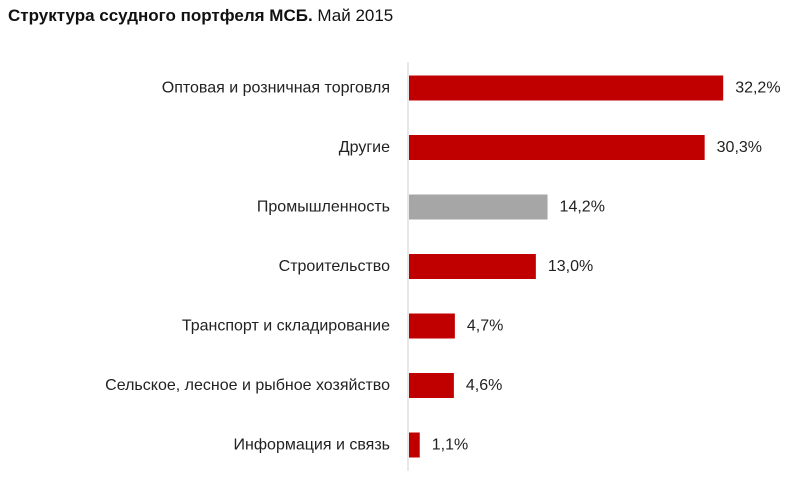  I want to click on bar-row: Промышленность 14,2%, so click(431, 207).